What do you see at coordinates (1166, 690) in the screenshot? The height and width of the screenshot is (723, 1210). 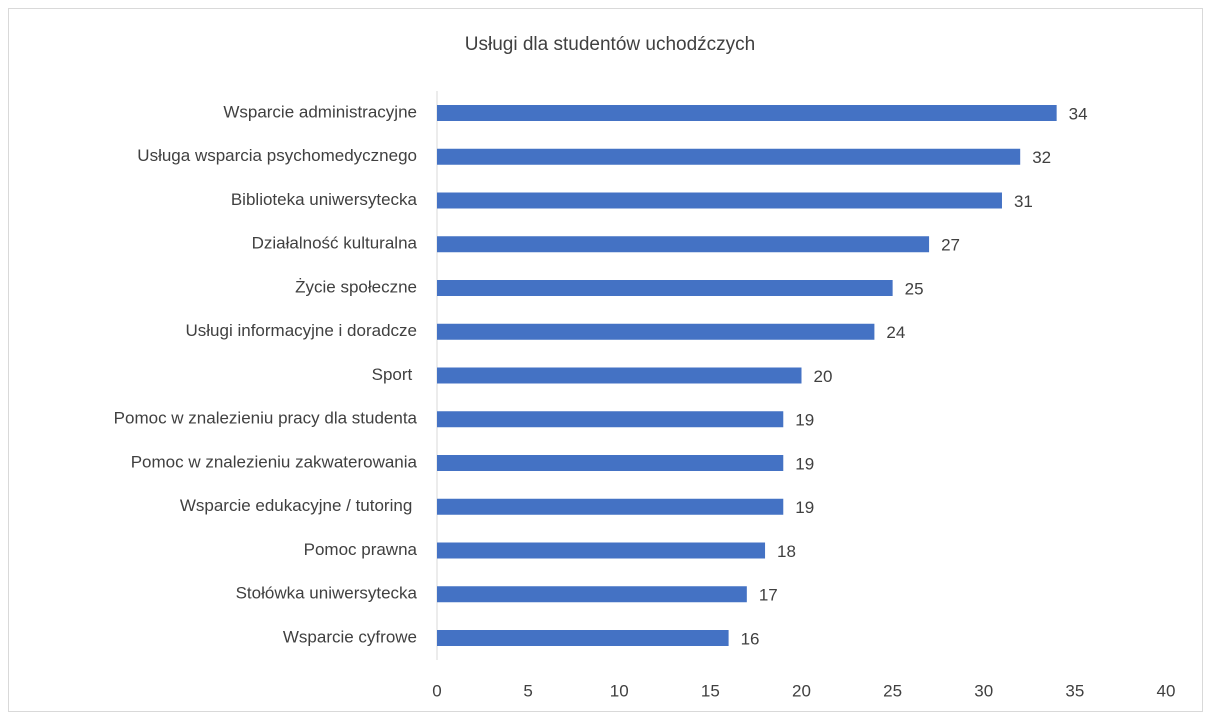 I see `x-tick-label: 40` at bounding box center [1166, 690].